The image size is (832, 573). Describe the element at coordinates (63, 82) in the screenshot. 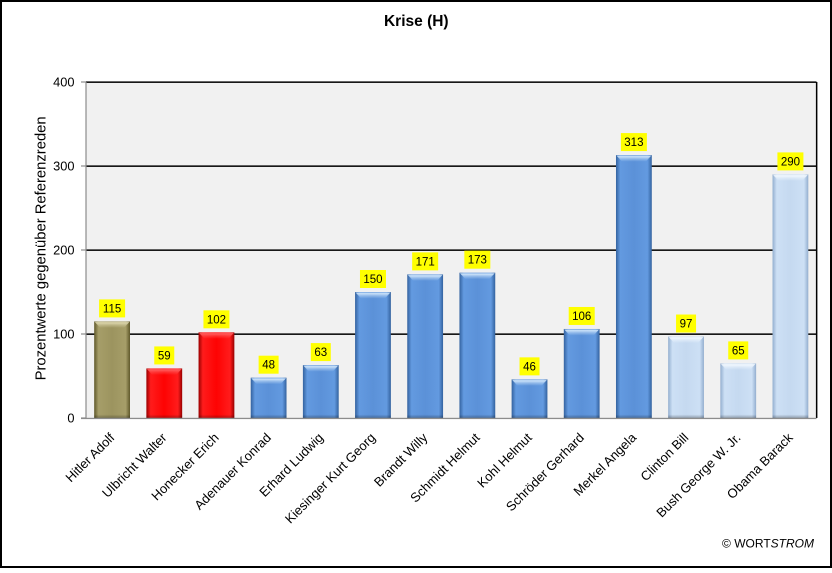

I see `svg-text: 400` at that location.